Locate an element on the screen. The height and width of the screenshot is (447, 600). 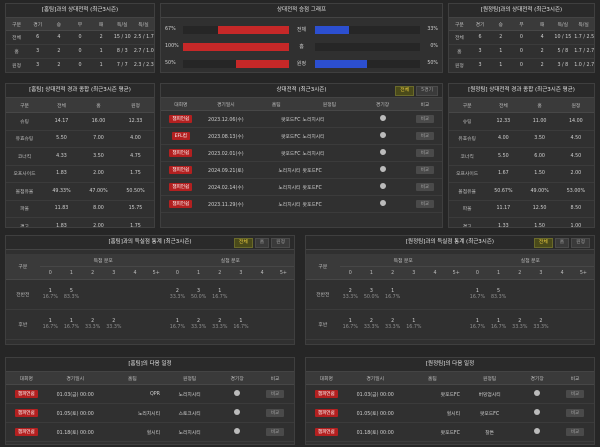
cell: 코너킥 is located at coordinates (24, 156).